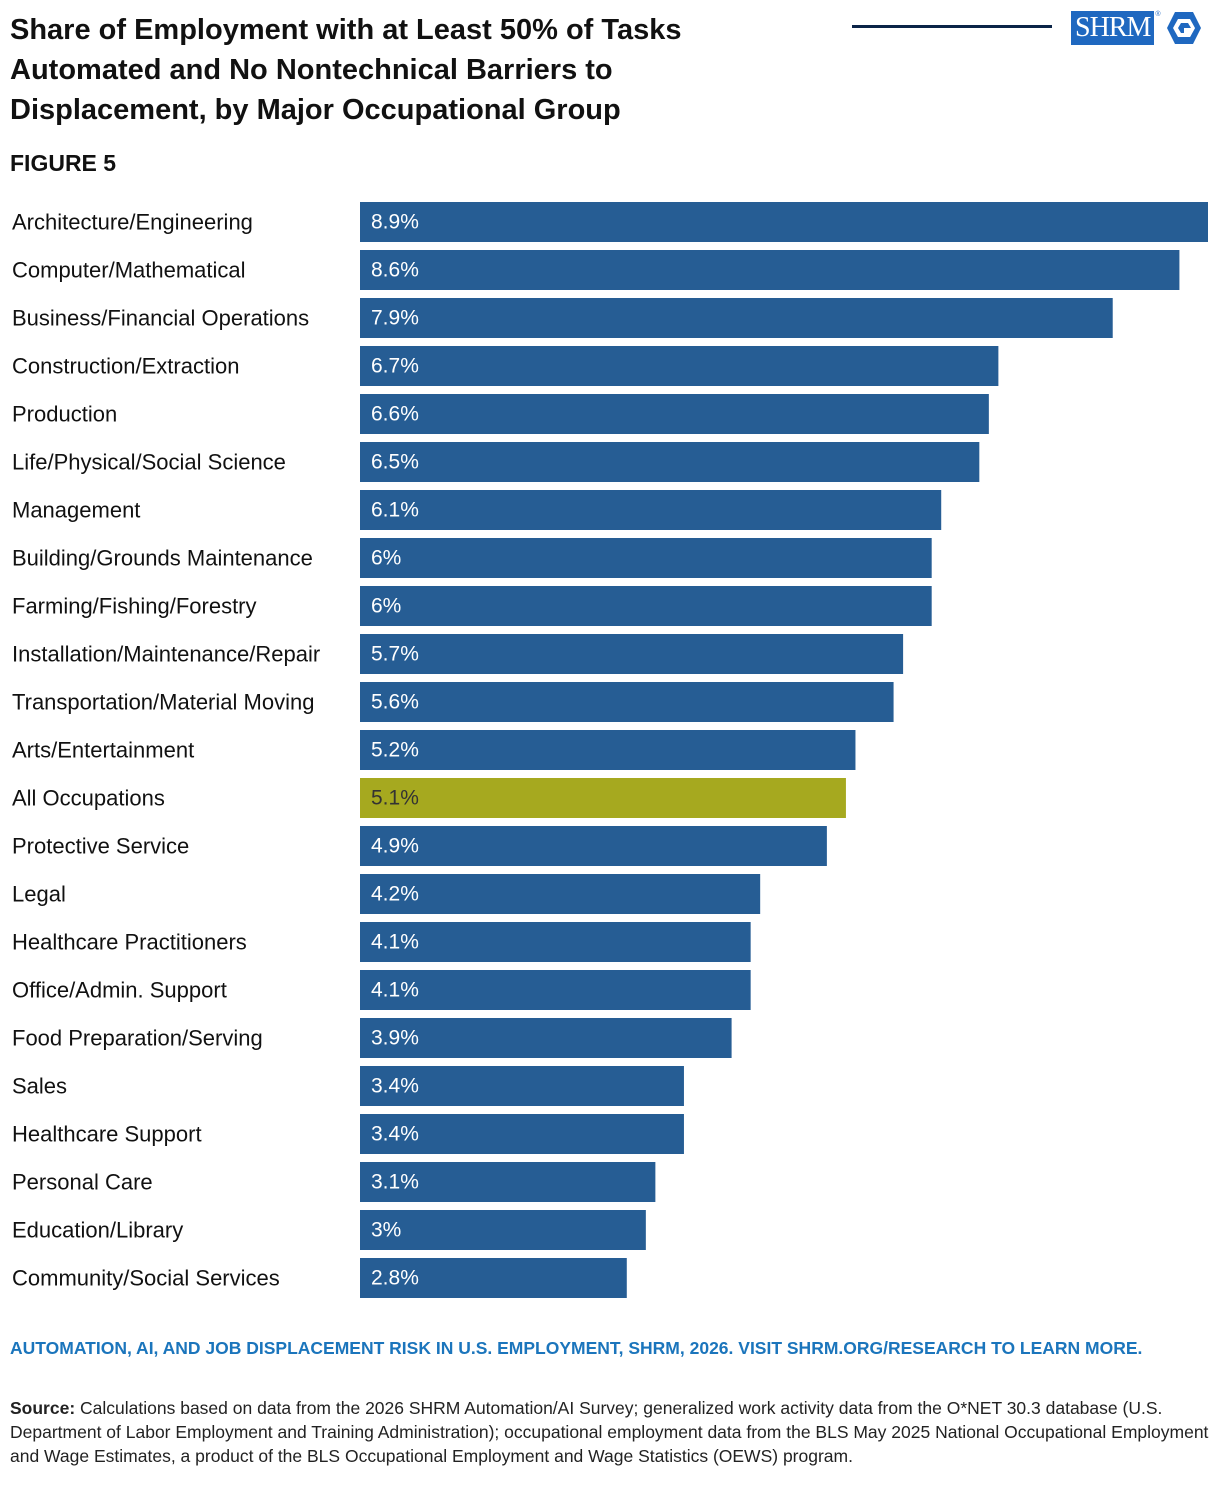 The image size is (1220, 1502). I want to click on bar-business-financial-operations, so click(736, 318).